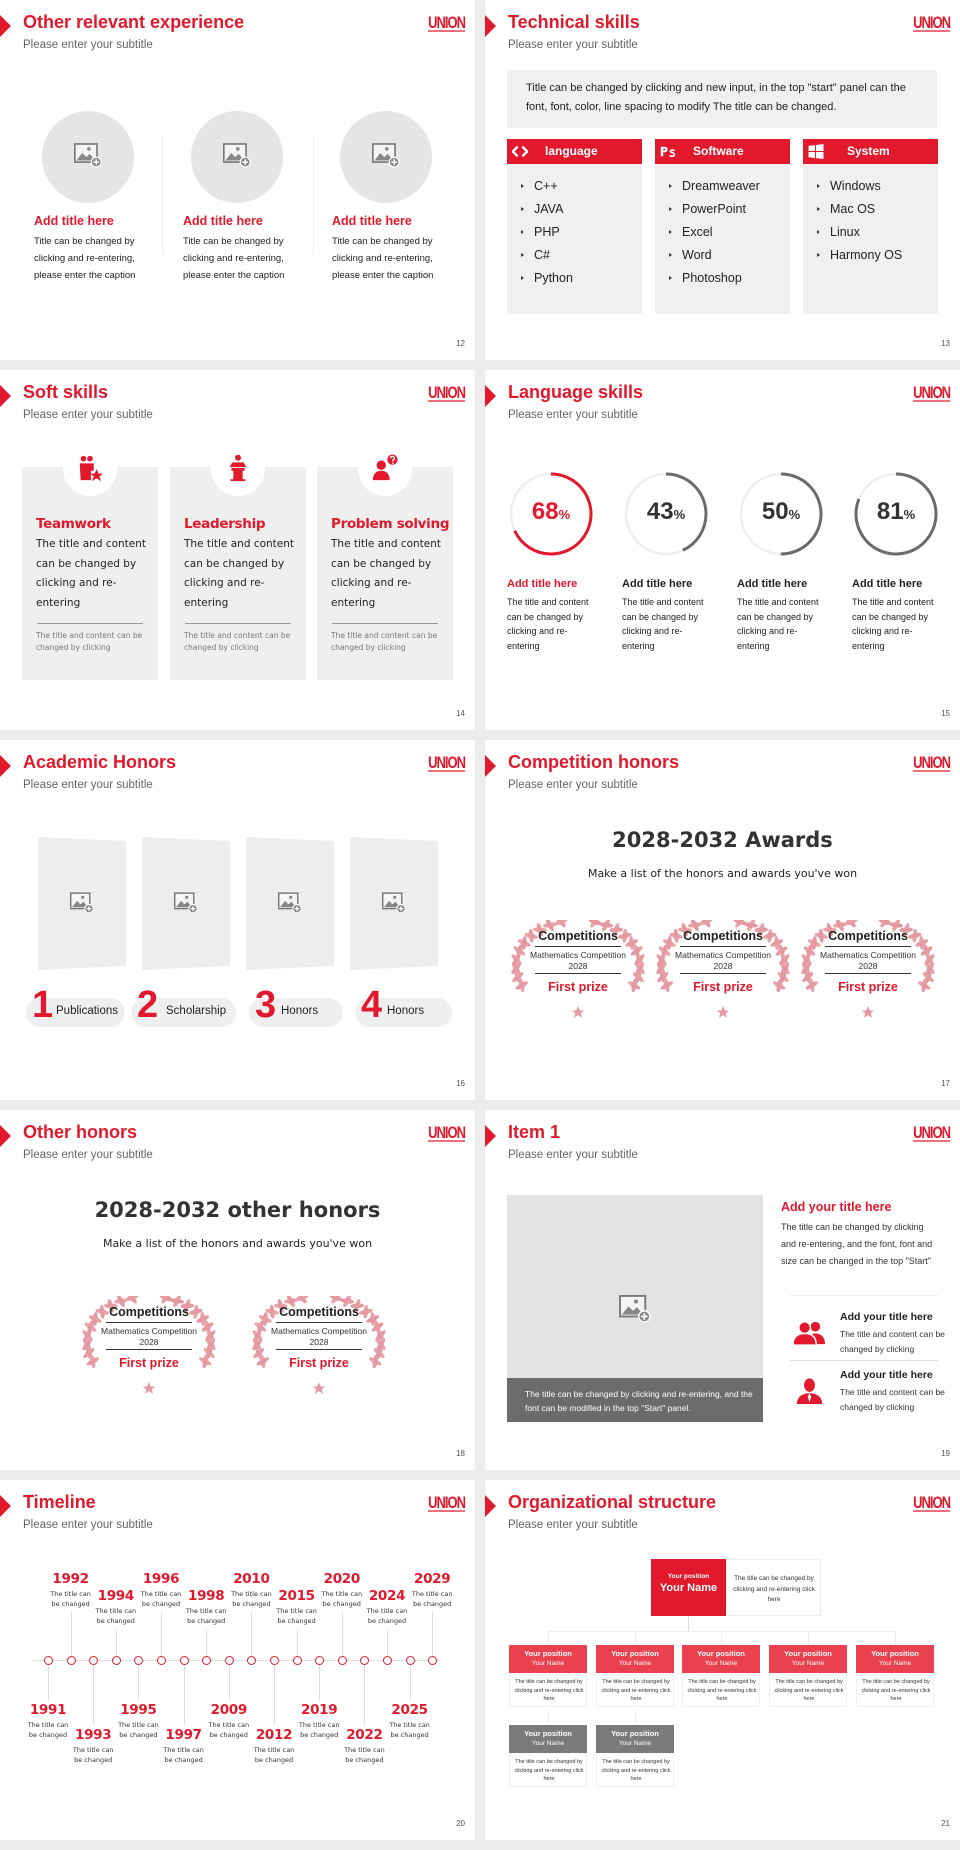  What do you see at coordinates (149, 1331) in the screenshot?
I see `award-event: Mathematics Competition` at bounding box center [149, 1331].